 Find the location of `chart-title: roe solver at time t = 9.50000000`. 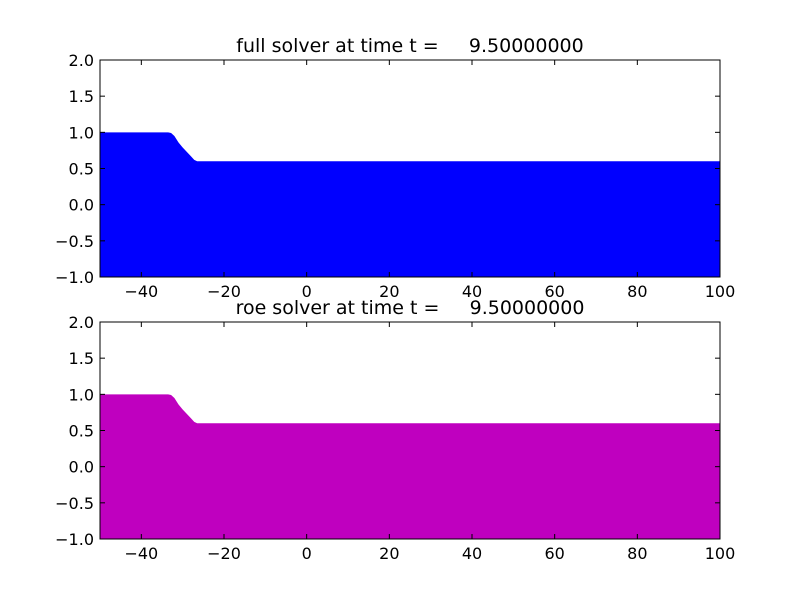

chart-title: roe solver at time t = 9.50000000 is located at coordinates (410, 308).